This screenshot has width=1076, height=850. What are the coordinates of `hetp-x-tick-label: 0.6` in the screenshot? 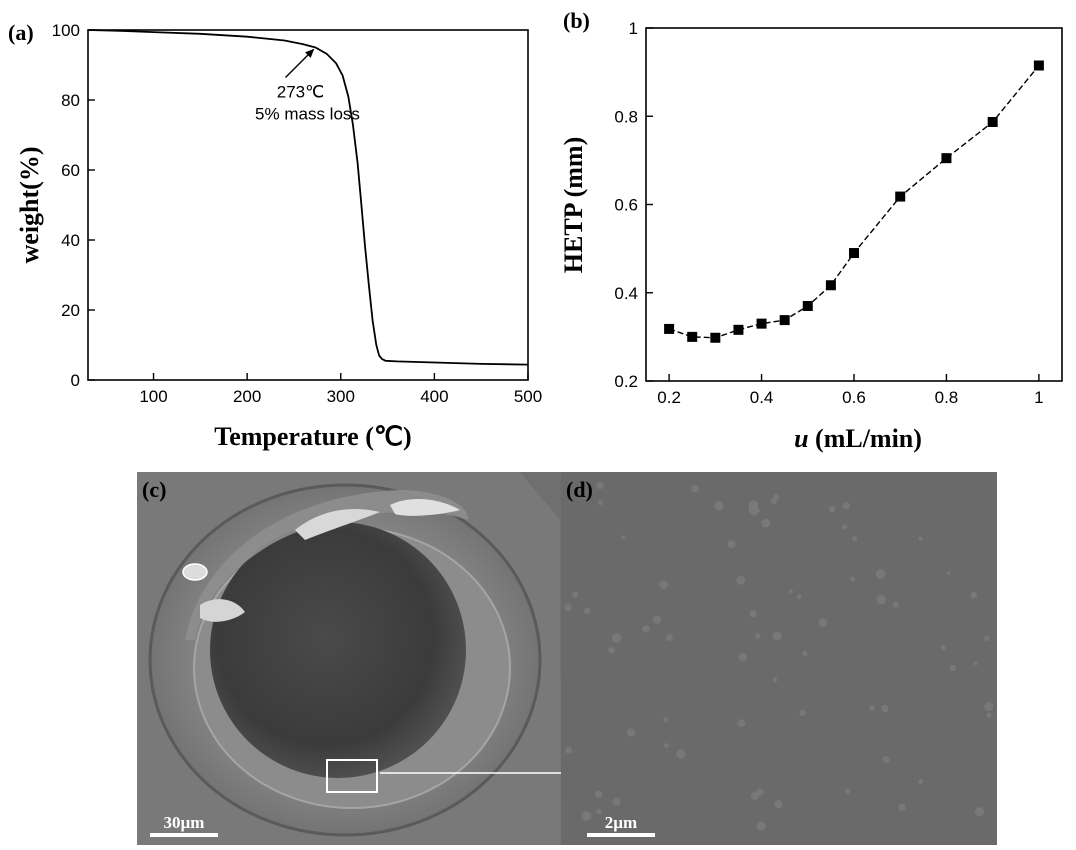 It's located at (854, 397).